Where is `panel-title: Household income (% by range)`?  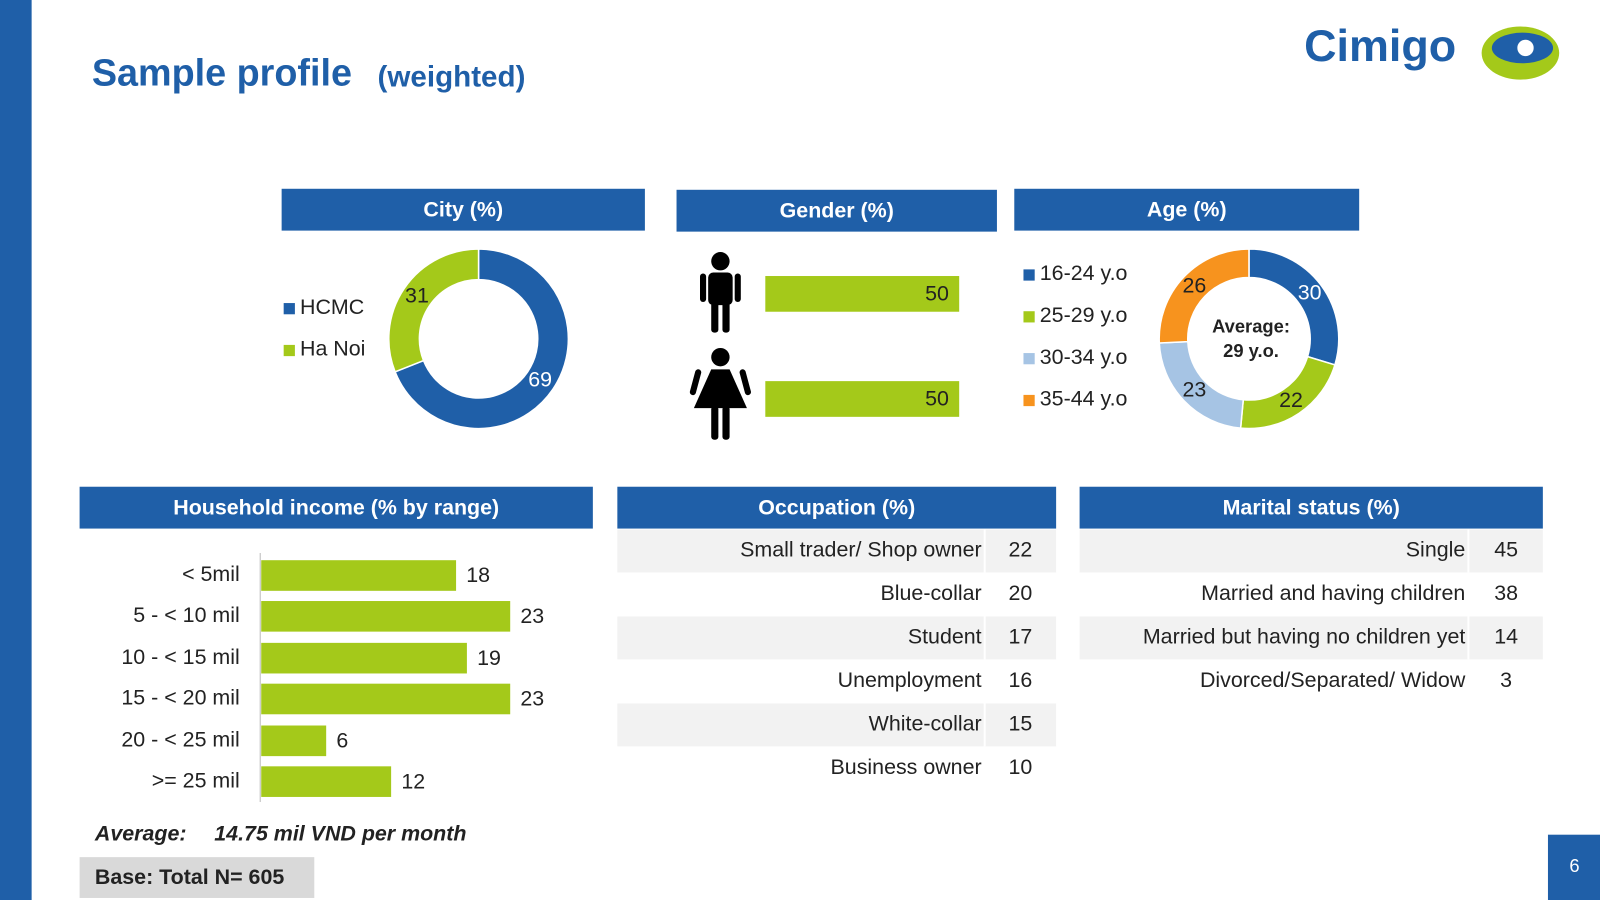 panel-title: Household income (% by range) is located at coordinates (336, 507).